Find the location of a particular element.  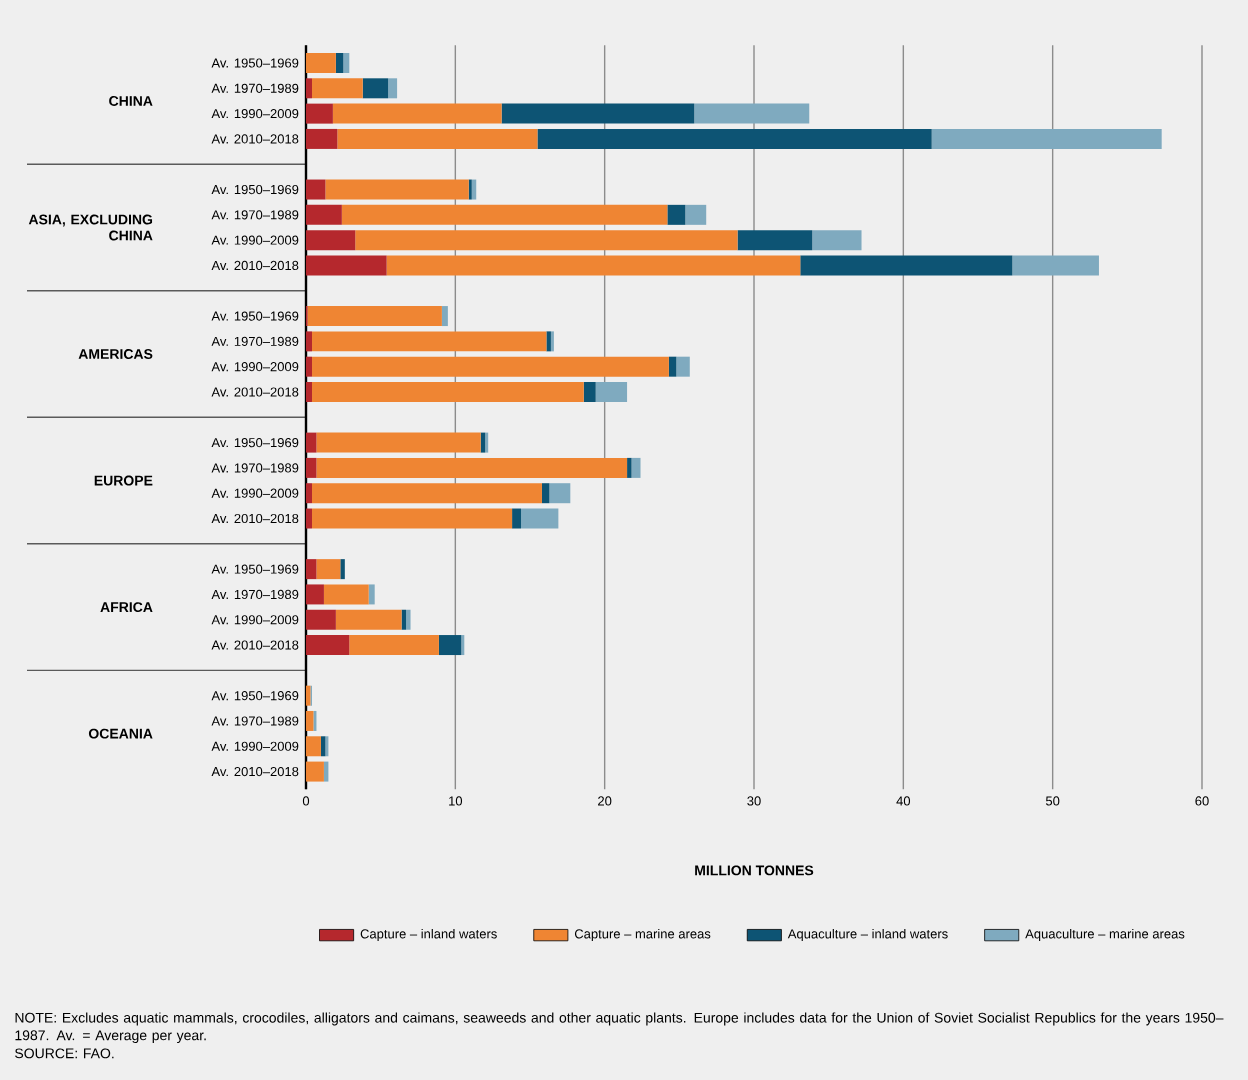

text: ASIA, EXCLUDING CHINA is located at coordinates (90, 227).